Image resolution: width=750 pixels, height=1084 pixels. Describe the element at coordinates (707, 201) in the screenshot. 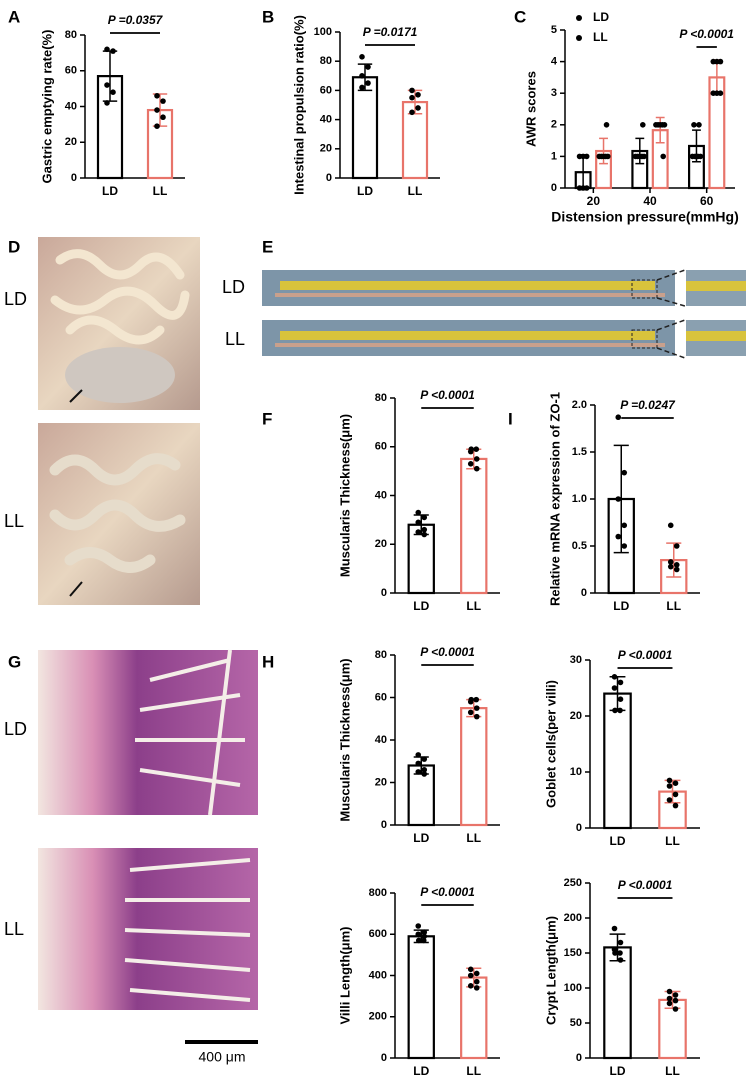

I see `x-tick-label: 60` at that location.